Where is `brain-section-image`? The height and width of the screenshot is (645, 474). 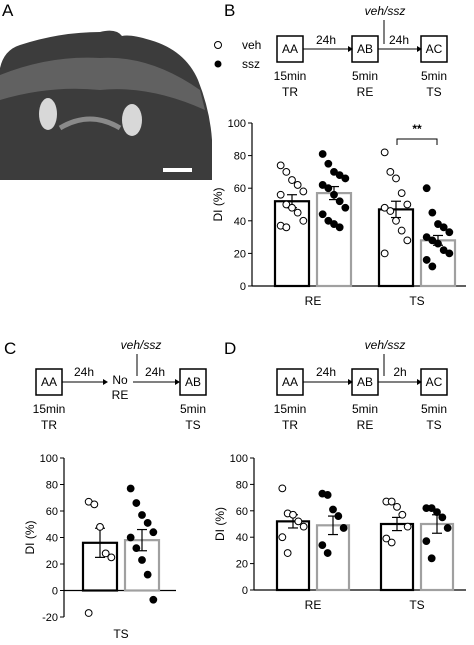 brain-section-image is located at coordinates (102, 83).